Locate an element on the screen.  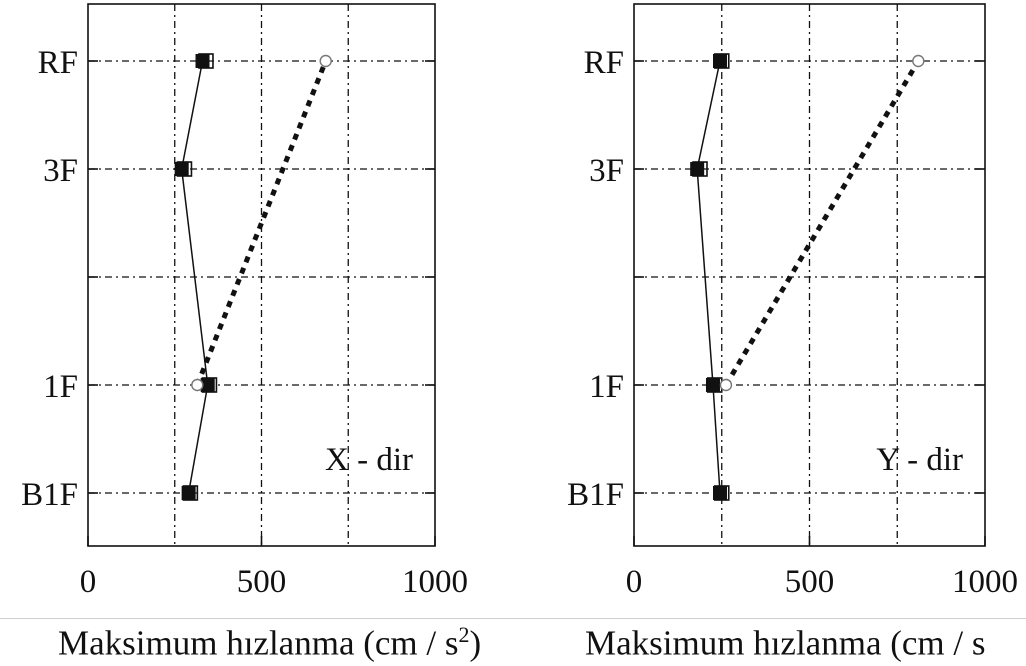
x-axis-label-left-end: ) is located at coordinates (475, 643).